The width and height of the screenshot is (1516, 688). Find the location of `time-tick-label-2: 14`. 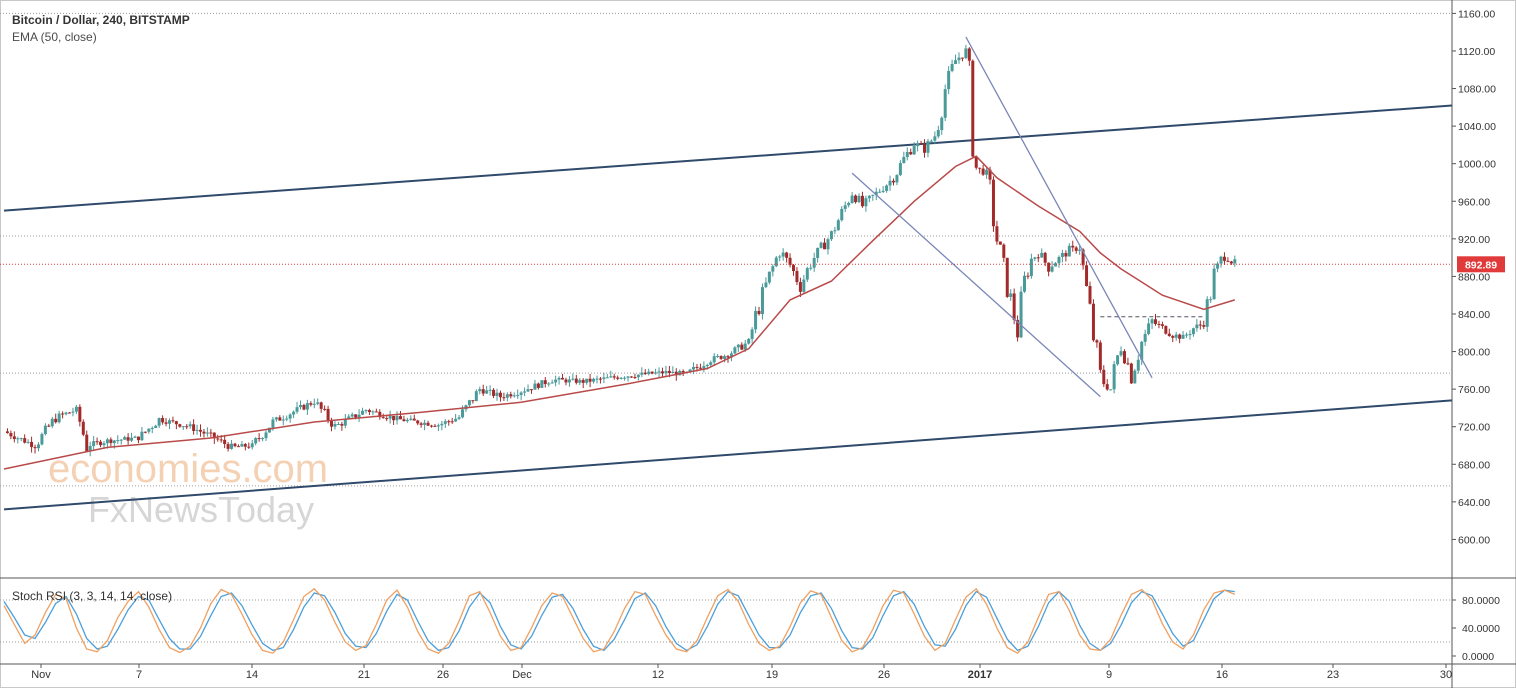

time-tick-label-2: 14 is located at coordinates (252, 675).